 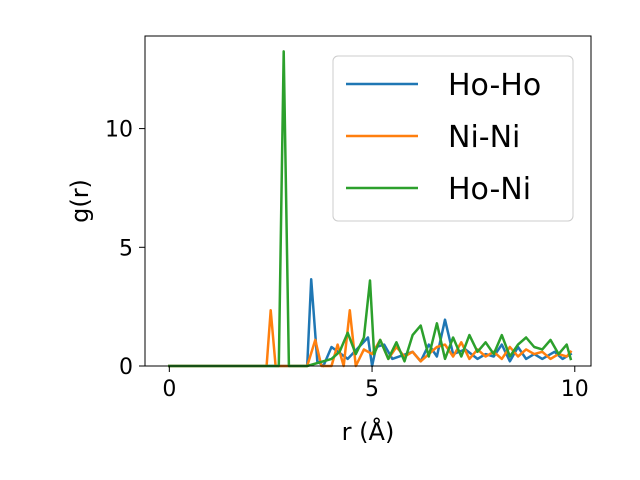 What do you see at coordinates (119, 130) in the screenshot?
I see `y-tick-label: 10` at bounding box center [119, 130].